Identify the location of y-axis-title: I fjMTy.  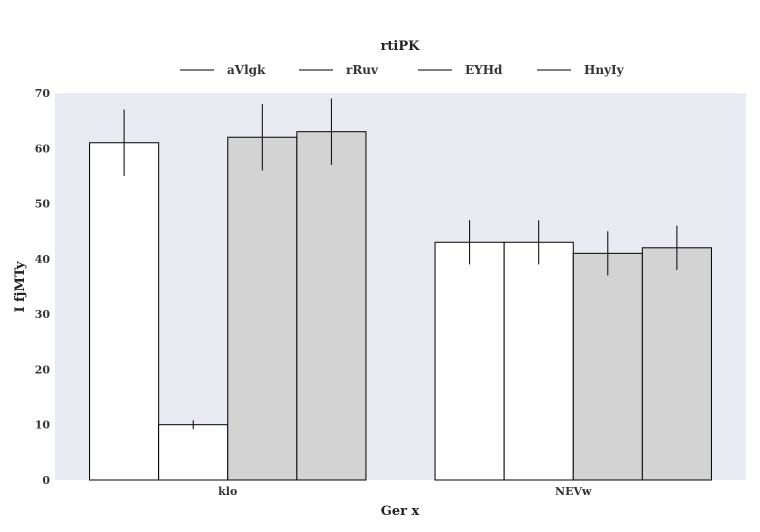
(20, 287).